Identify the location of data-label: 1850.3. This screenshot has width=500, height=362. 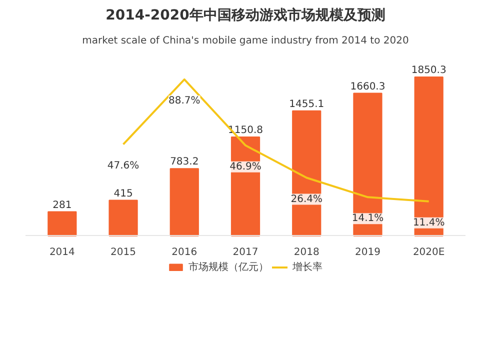
(428, 70).